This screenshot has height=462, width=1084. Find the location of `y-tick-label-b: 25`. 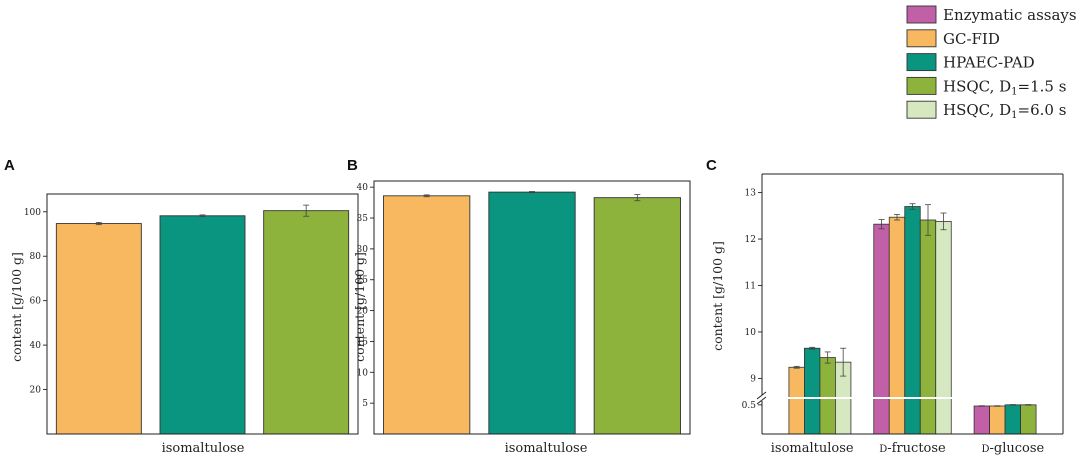

y-tick-label-b: 25 is located at coordinates (363, 281).